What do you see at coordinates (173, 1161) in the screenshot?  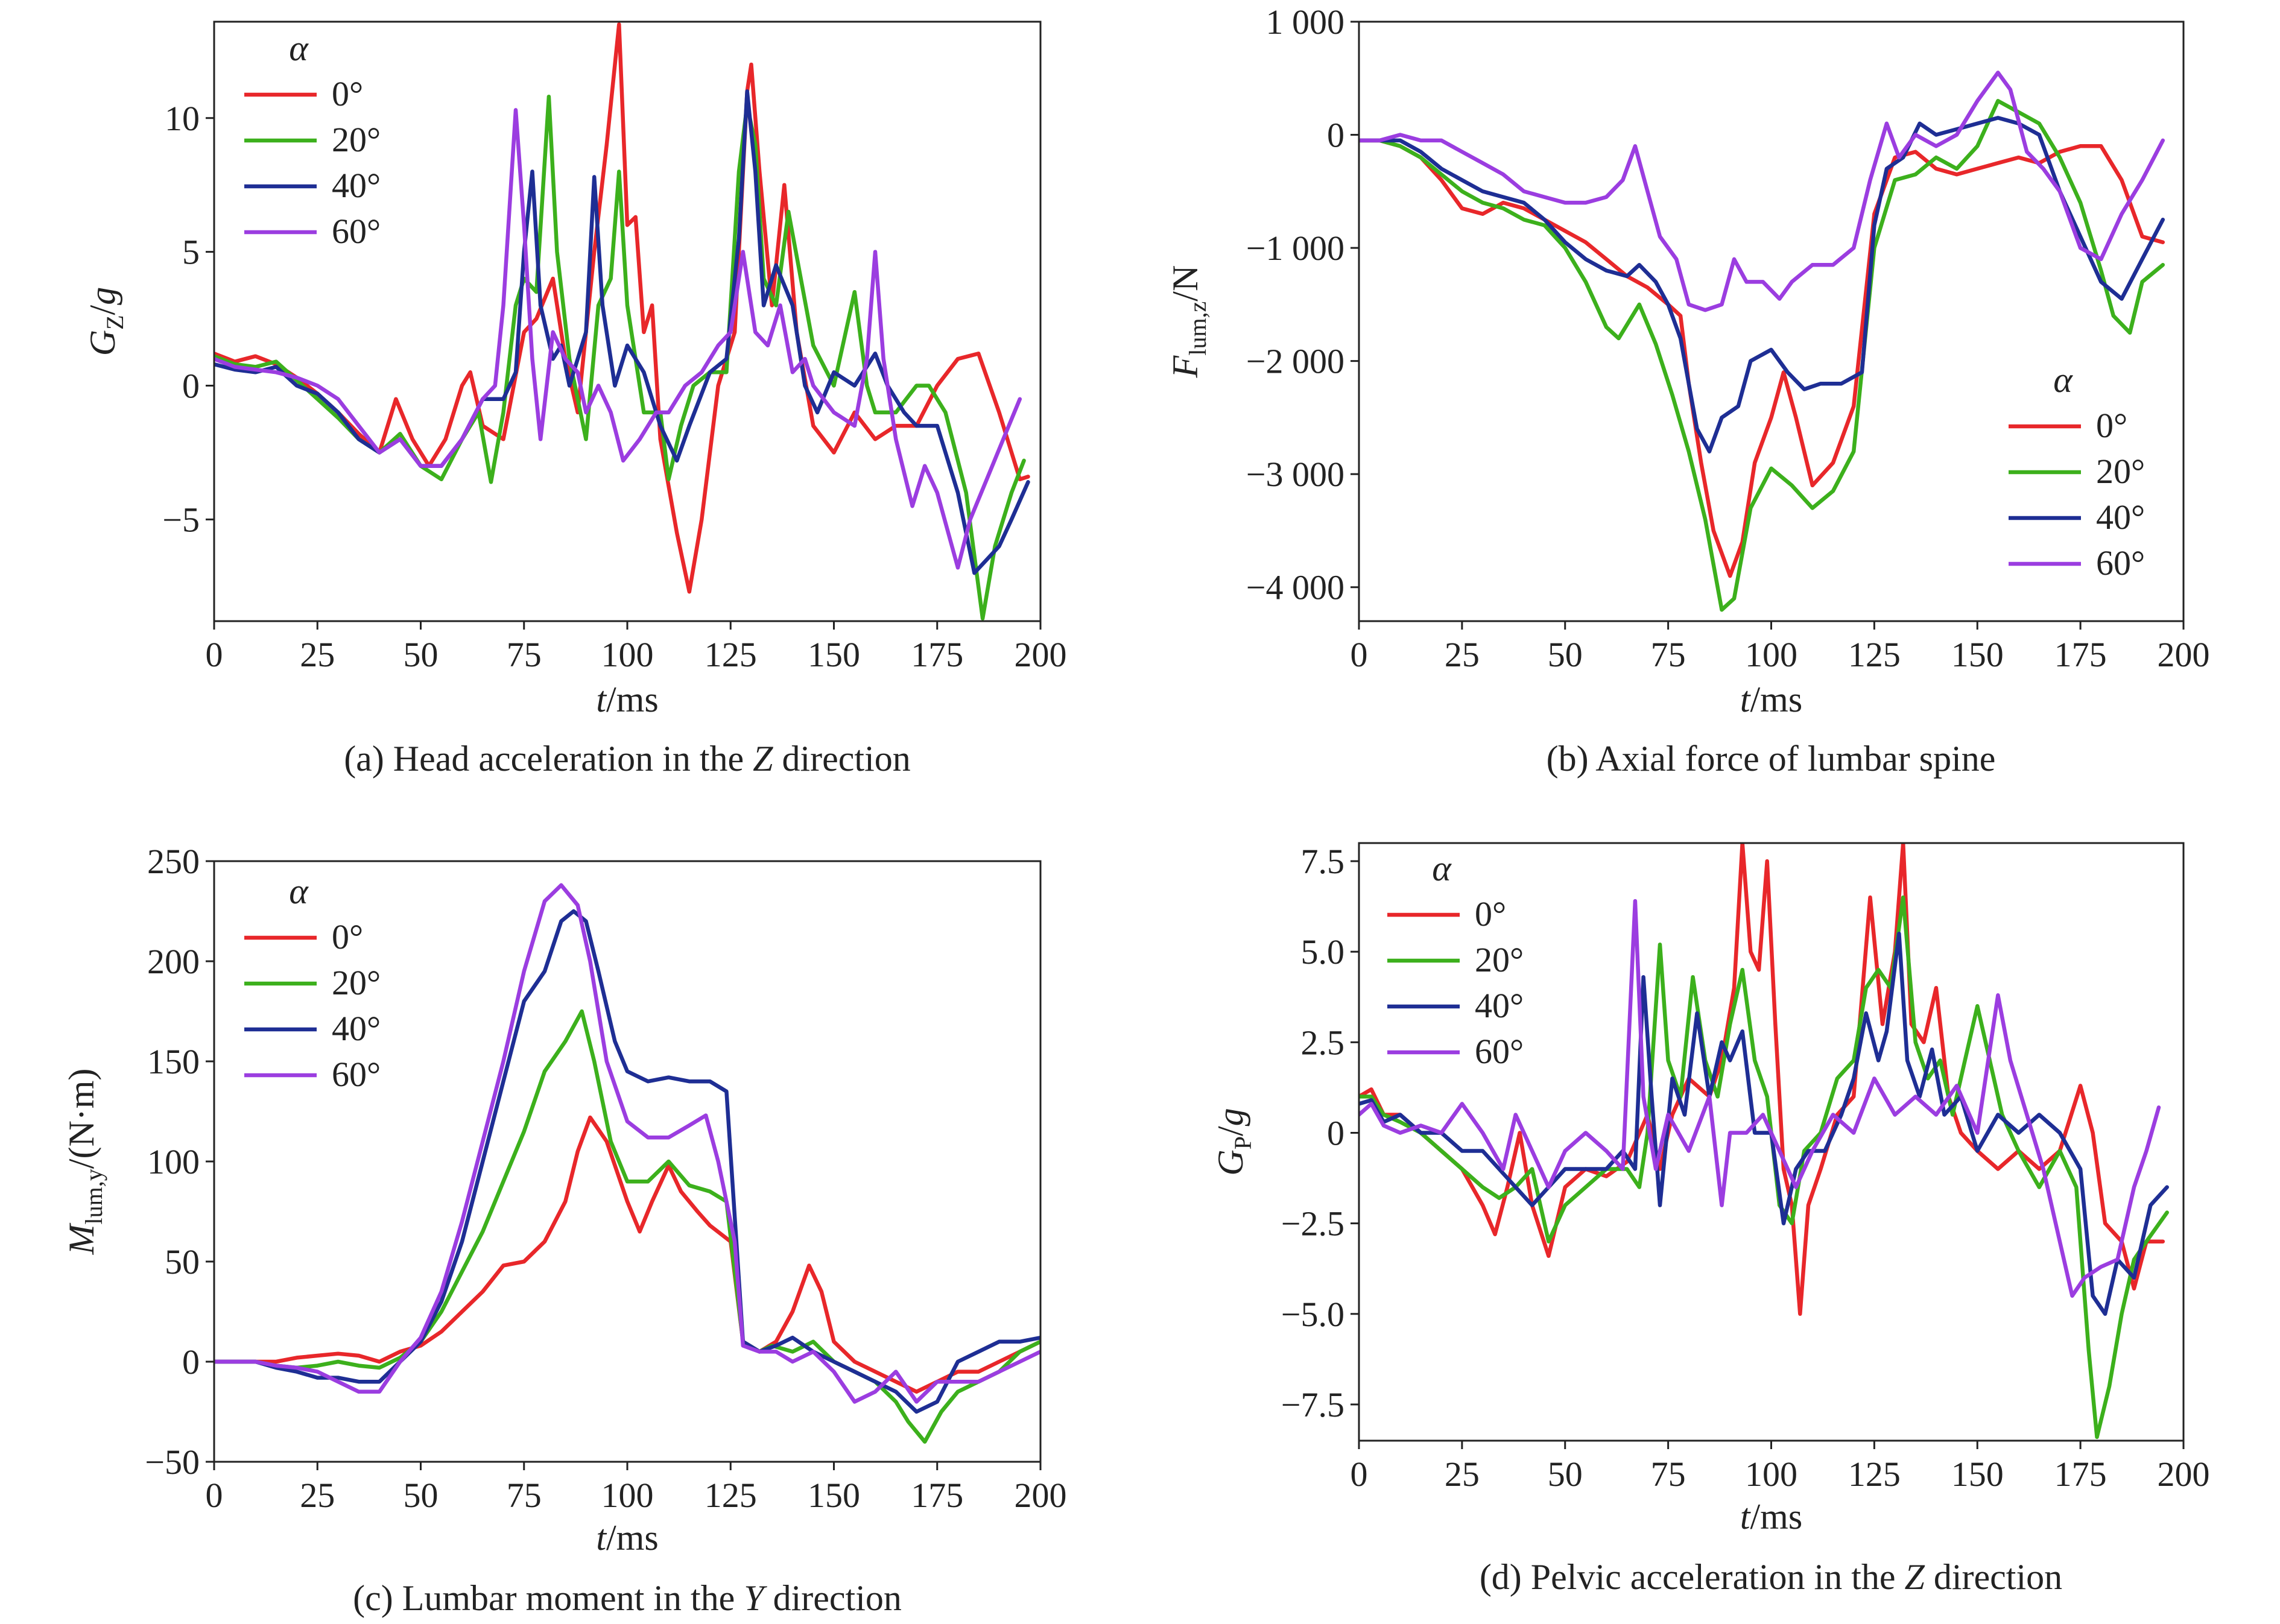 I see `y-tick-label: 100` at bounding box center [173, 1161].